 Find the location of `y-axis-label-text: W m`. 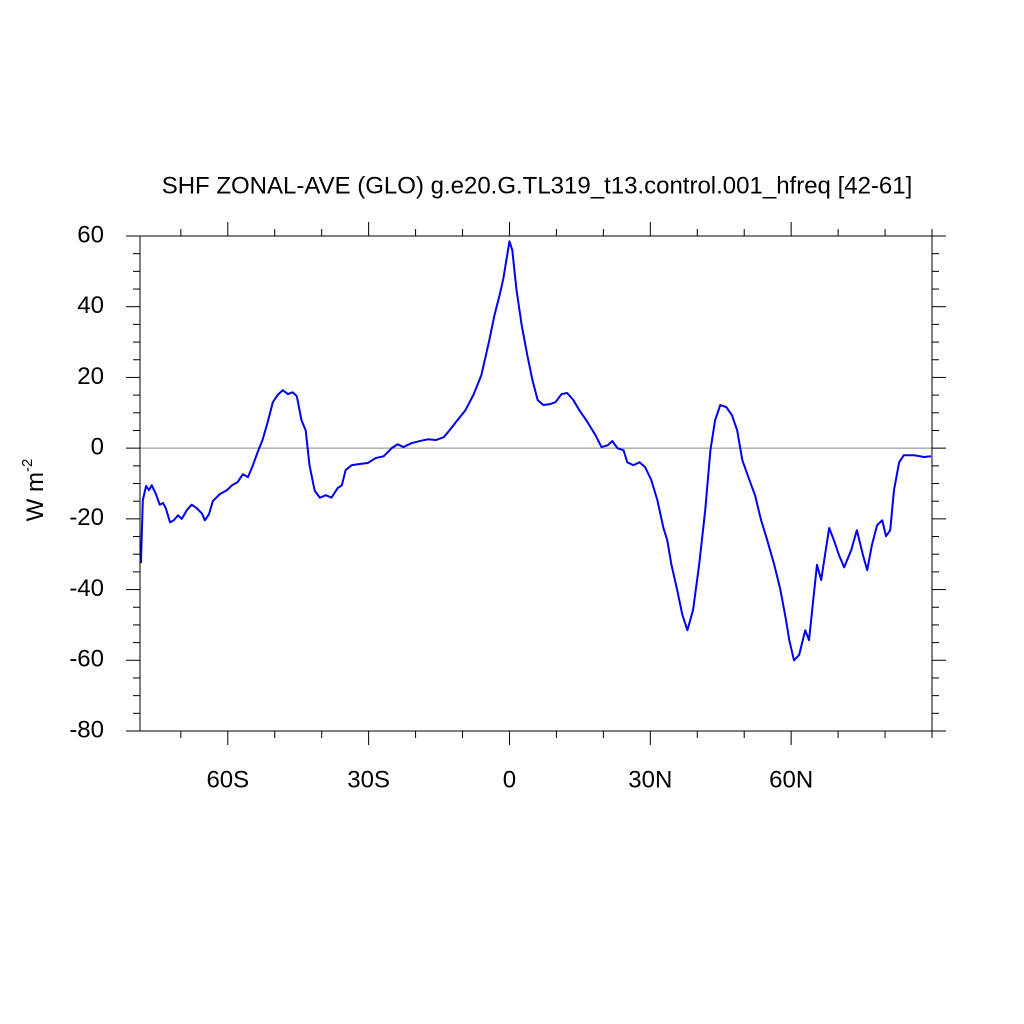

y-axis-label-text: W m is located at coordinates (35, 496).